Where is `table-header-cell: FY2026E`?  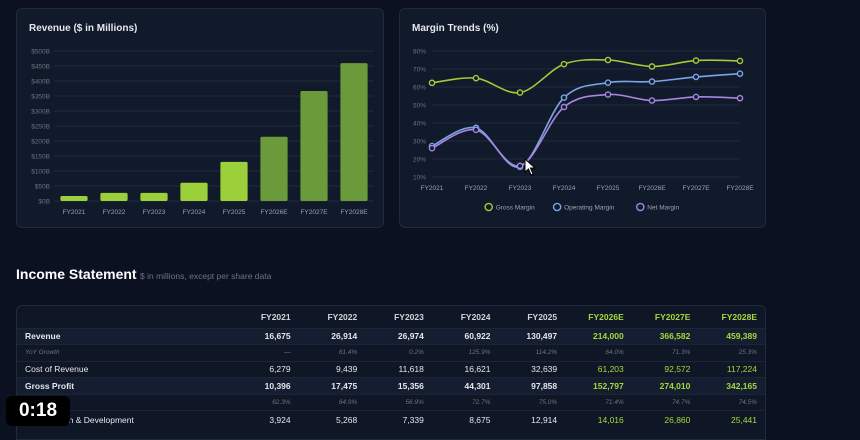
table-header-cell: FY2026E is located at coordinates (606, 316).